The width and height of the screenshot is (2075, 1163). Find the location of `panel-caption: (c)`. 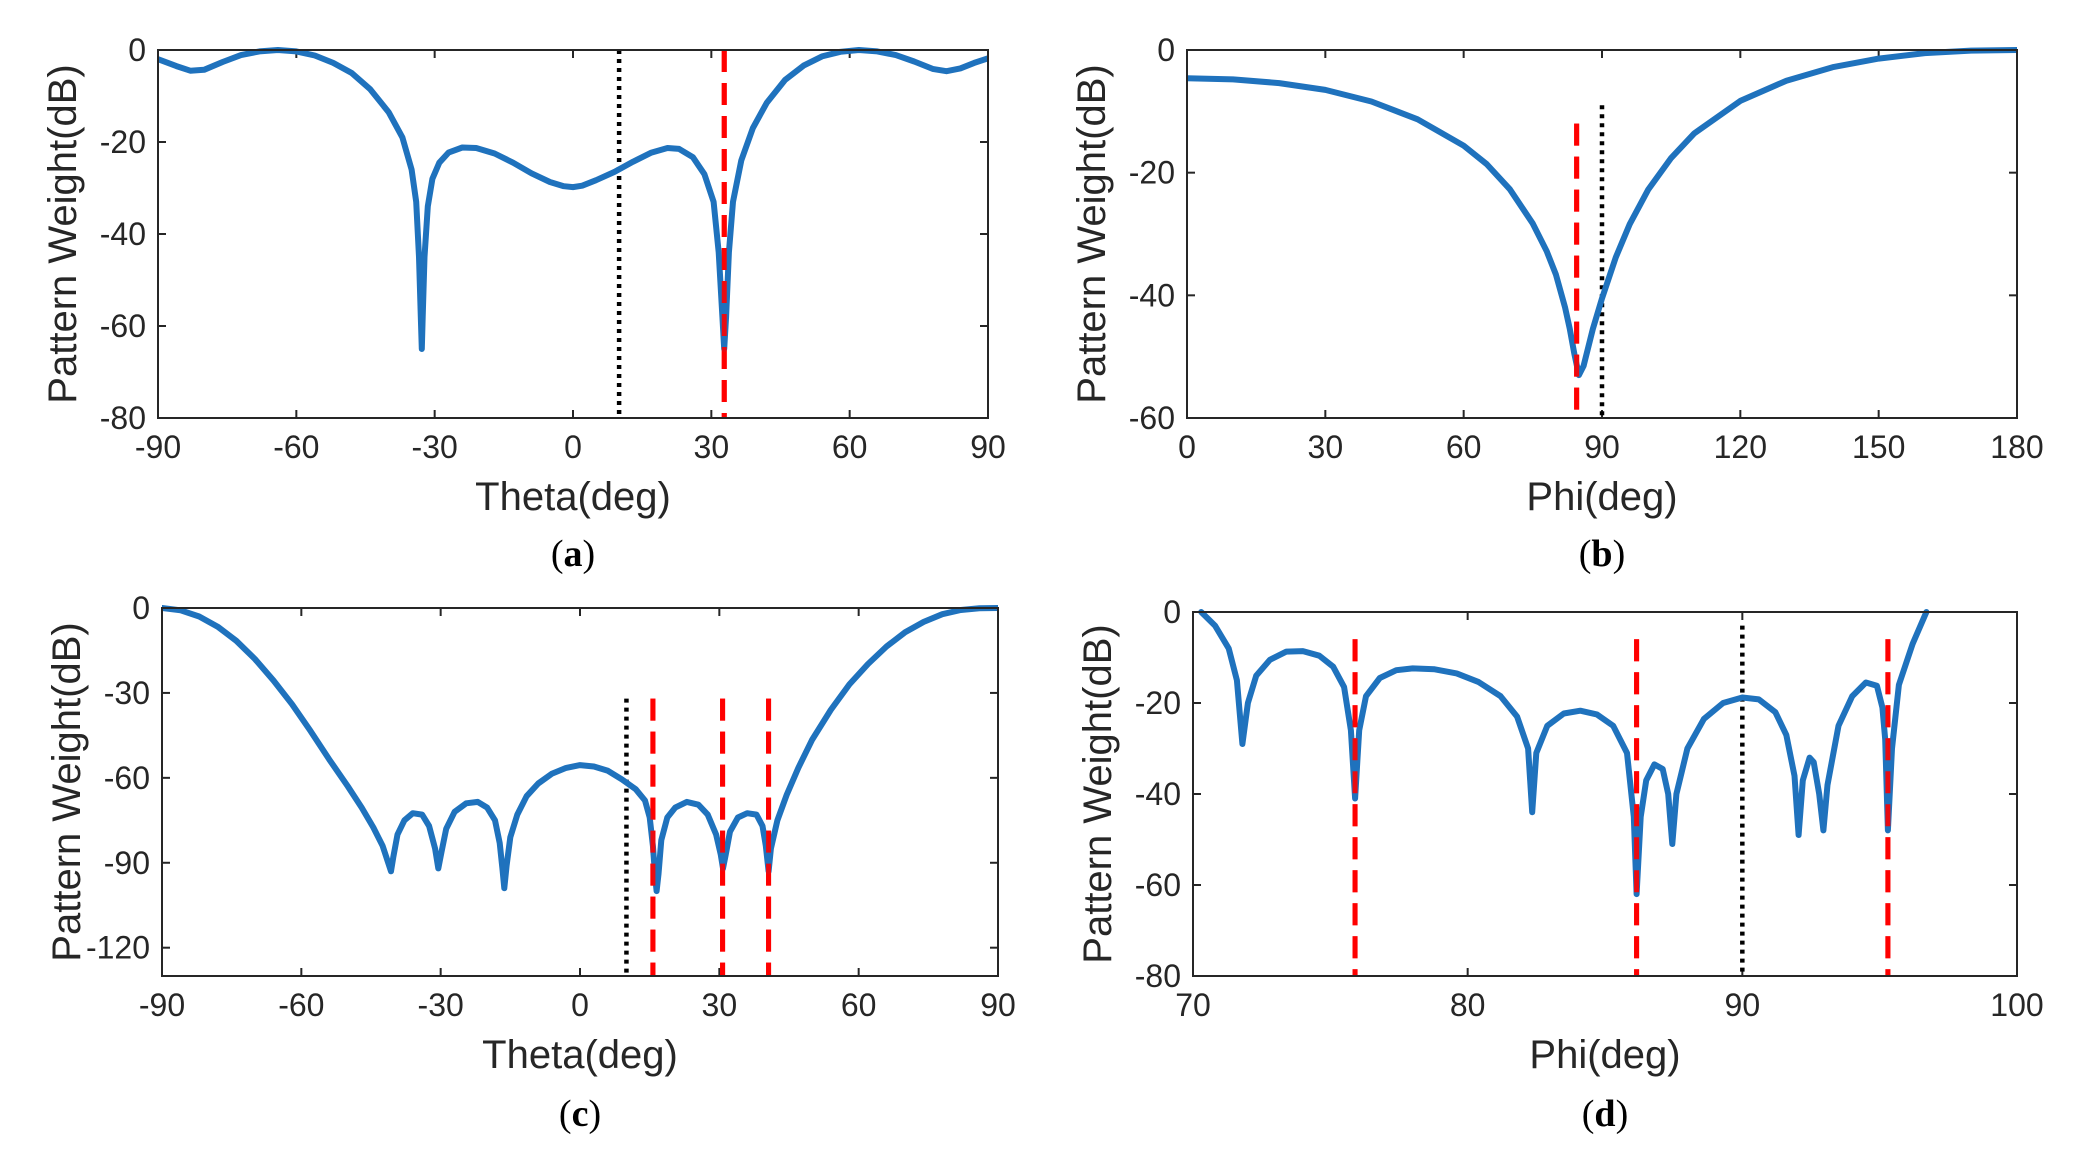

panel-caption: (c) is located at coordinates (580, 1114).